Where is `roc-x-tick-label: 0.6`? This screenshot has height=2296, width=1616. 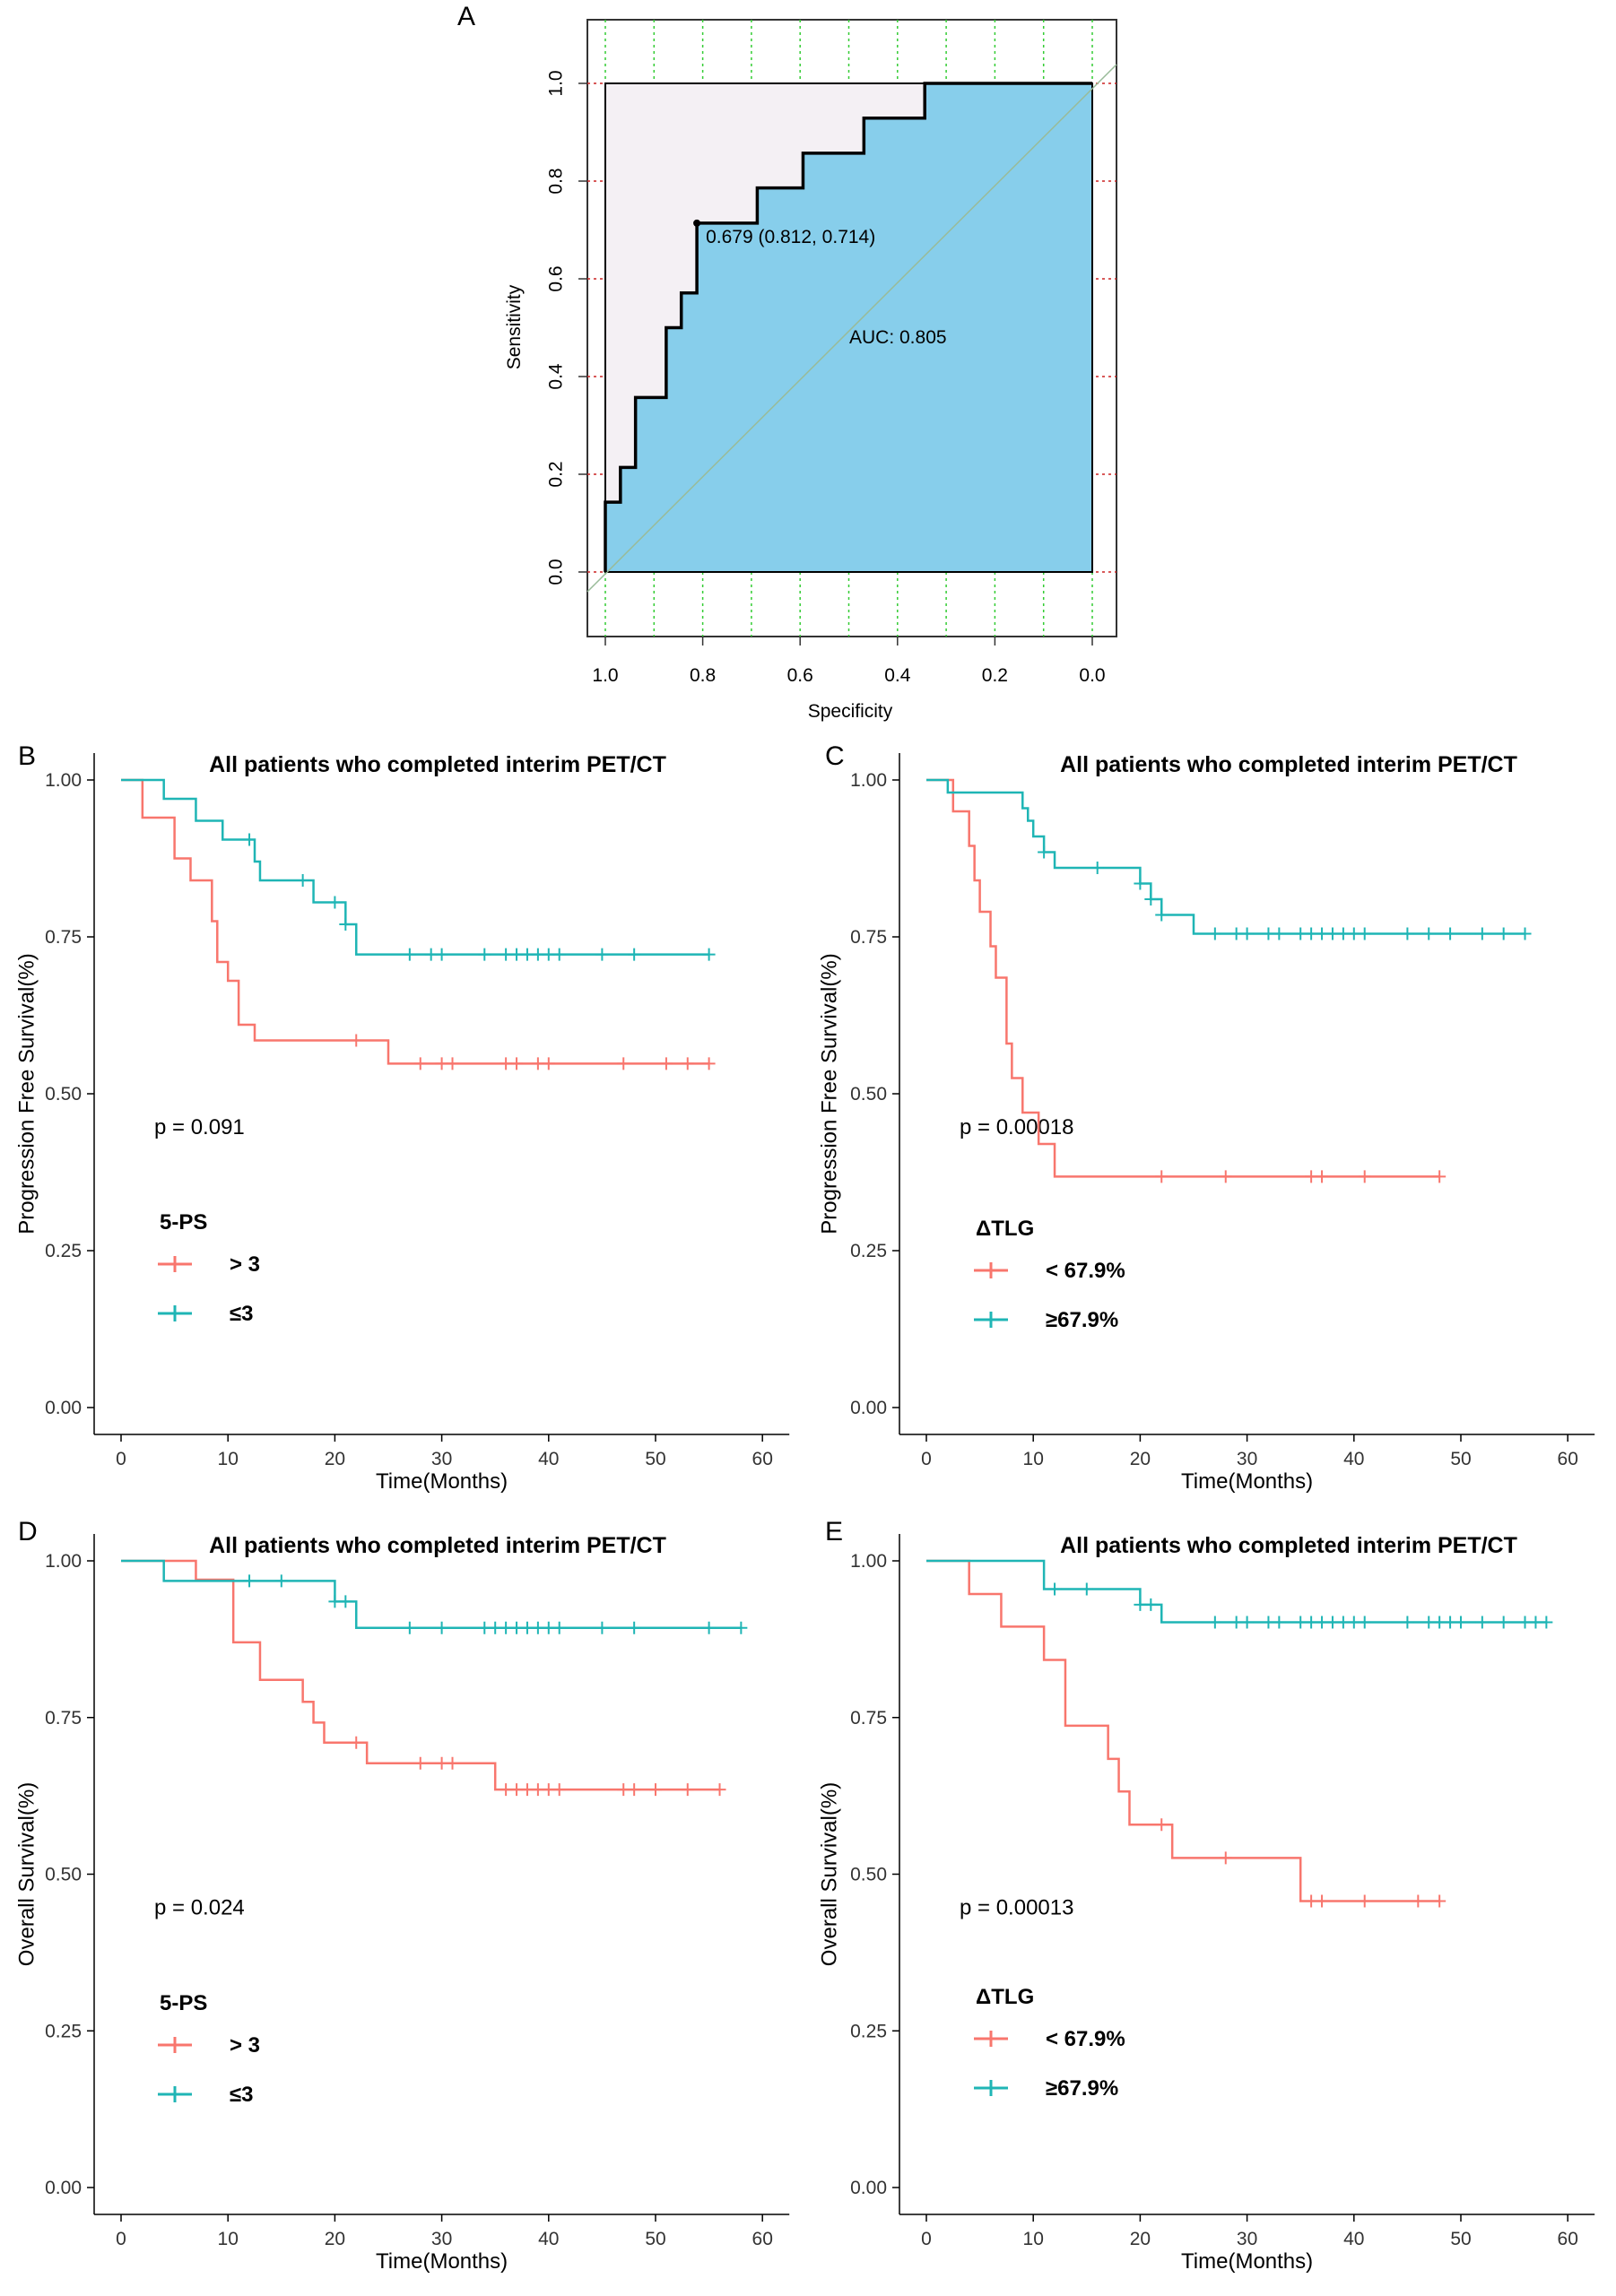
roc-x-tick-label: 0.6 is located at coordinates (800, 675).